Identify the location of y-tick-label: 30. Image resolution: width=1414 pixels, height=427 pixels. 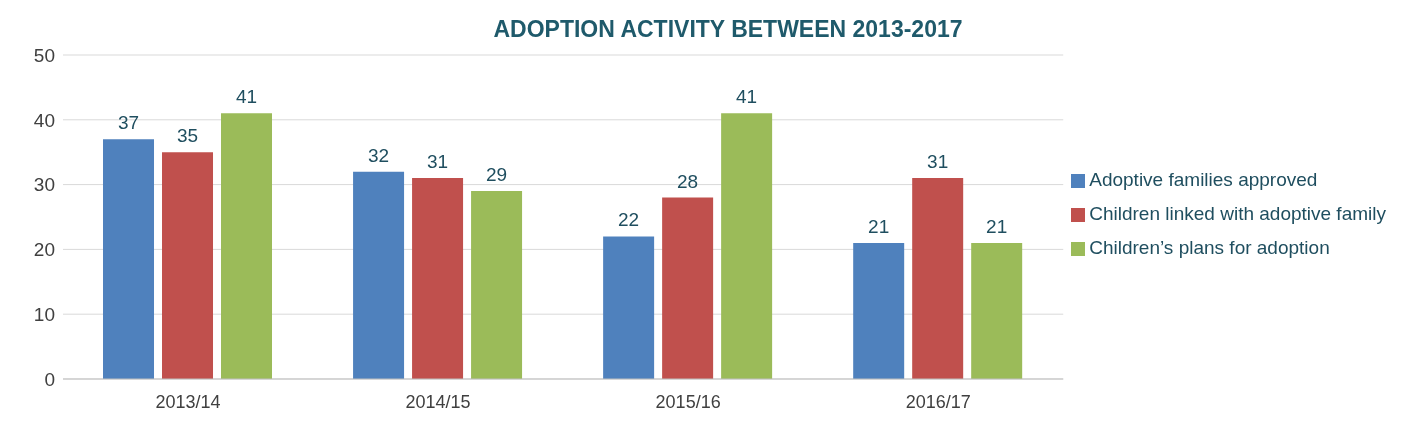
(44, 185).